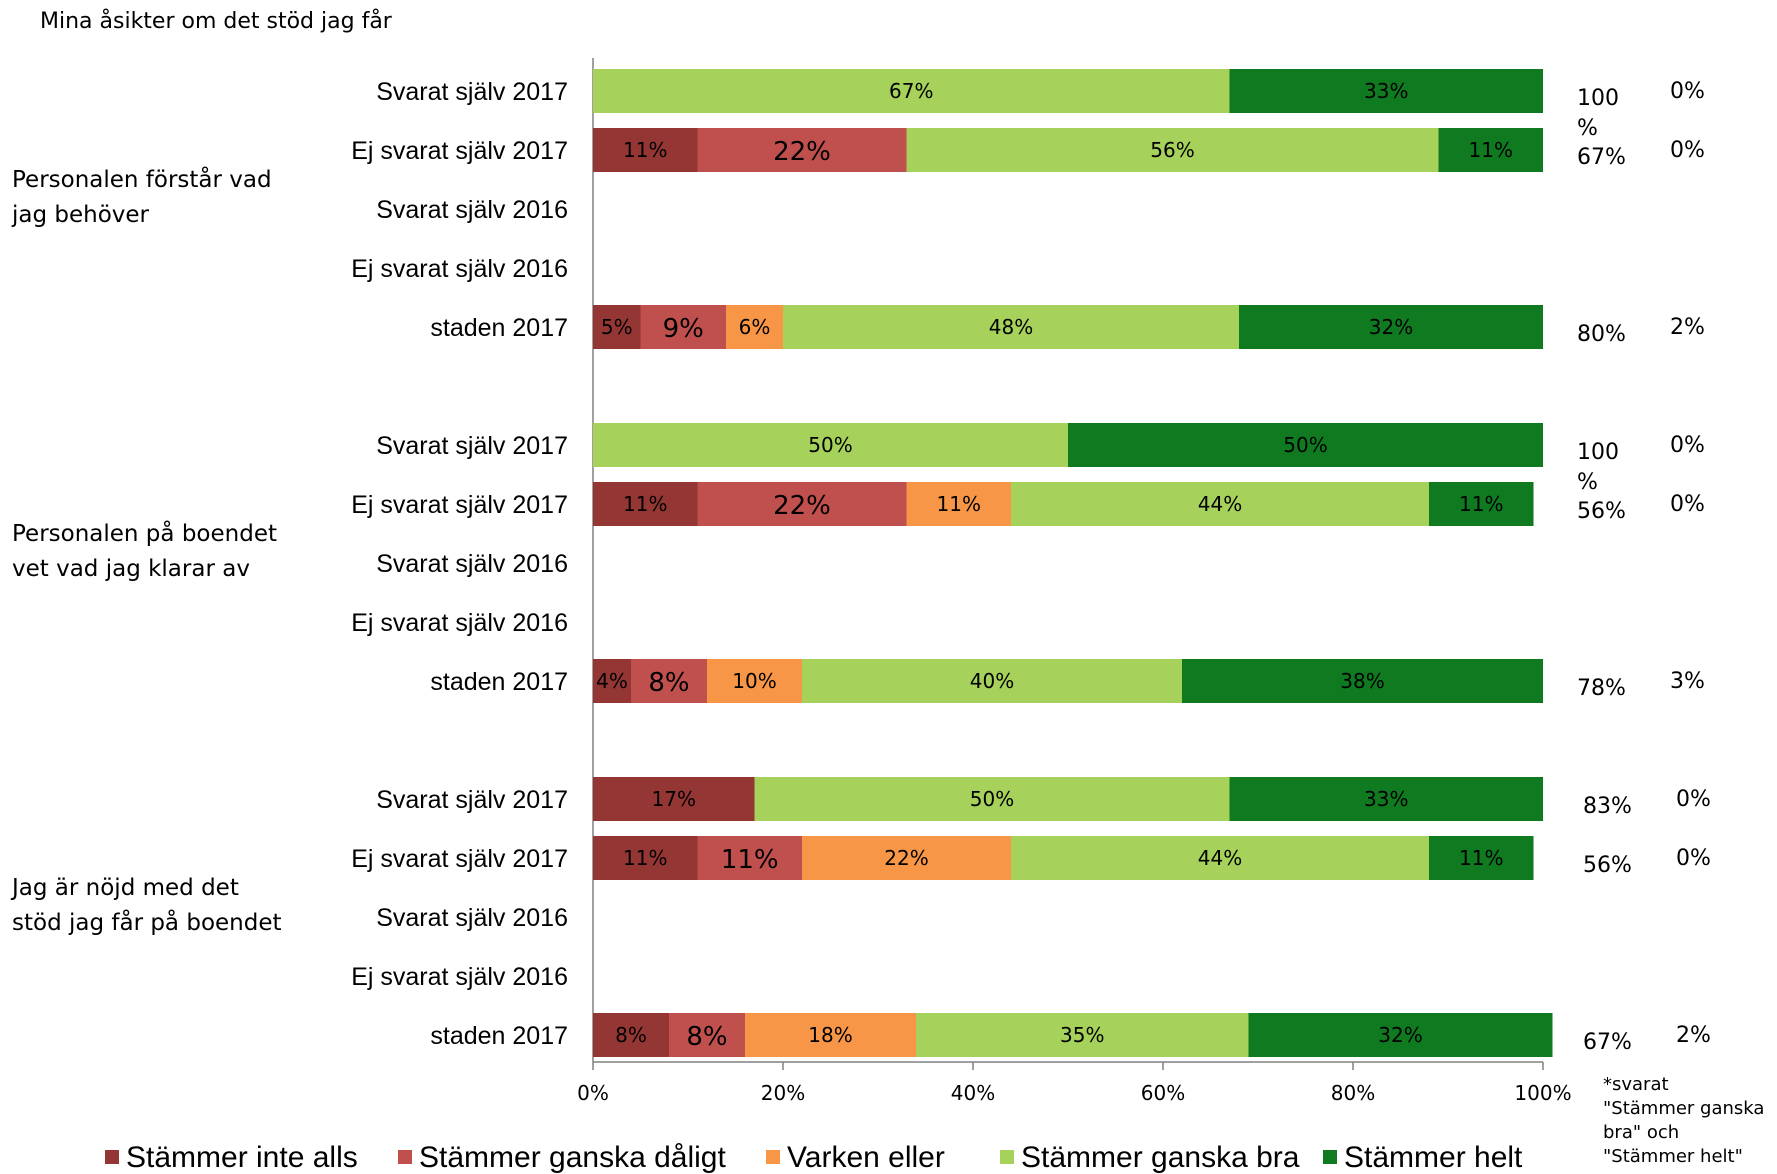  I want to click on legend-label: Varken eller, so click(866, 1157).